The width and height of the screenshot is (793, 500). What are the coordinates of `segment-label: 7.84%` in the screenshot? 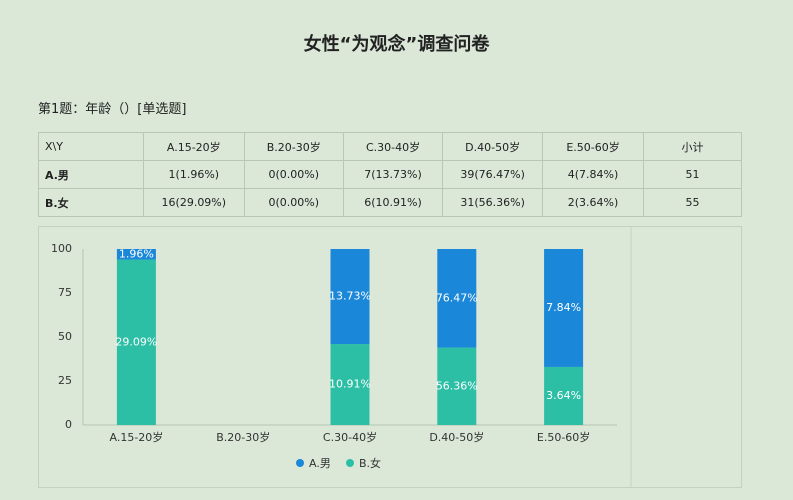 It's located at (563, 307).